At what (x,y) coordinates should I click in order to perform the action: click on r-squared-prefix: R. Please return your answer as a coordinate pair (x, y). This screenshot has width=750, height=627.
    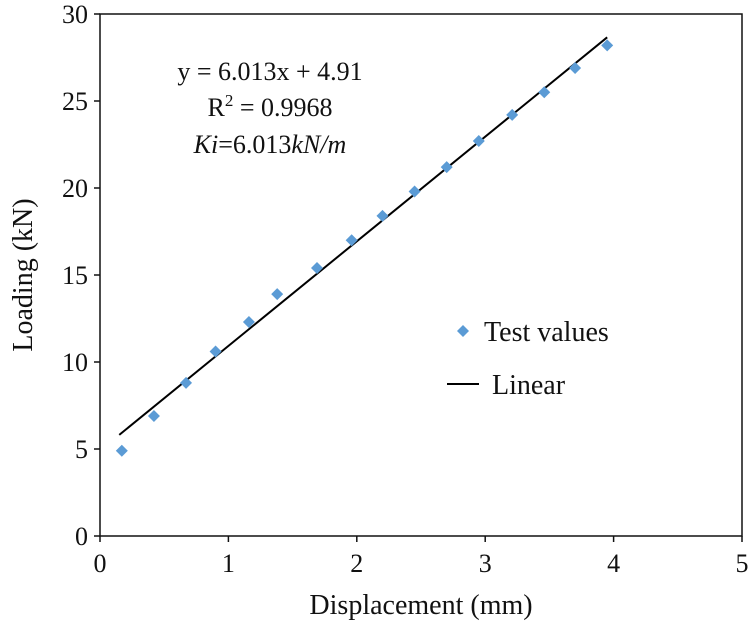
    Looking at the image, I should click on (216, 107).